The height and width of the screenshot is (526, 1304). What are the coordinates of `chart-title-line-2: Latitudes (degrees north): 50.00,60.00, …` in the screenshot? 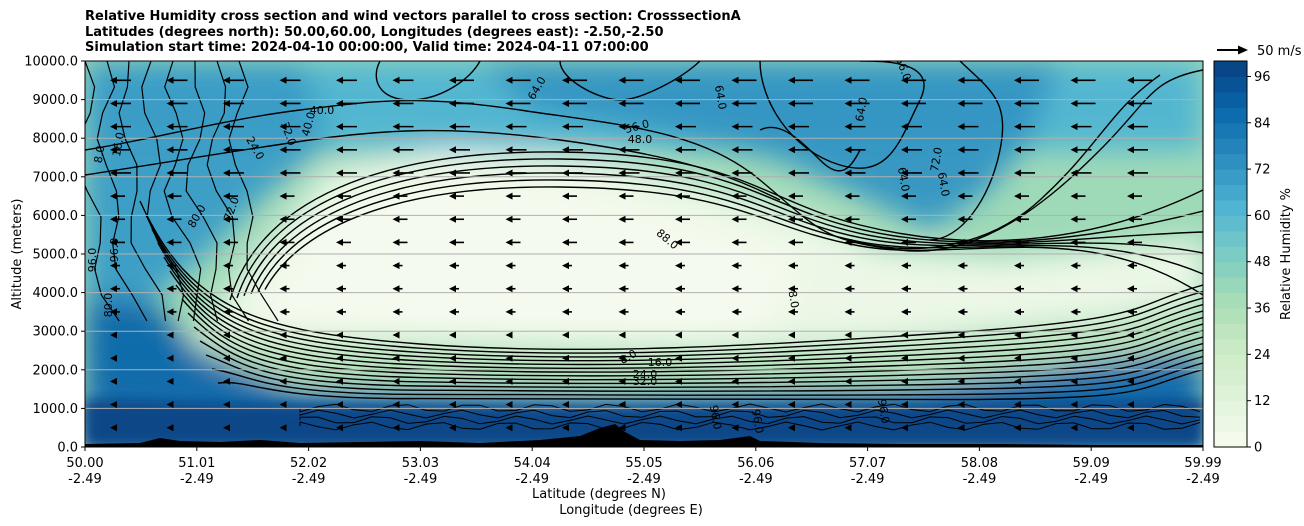 It's located at (374, 32).